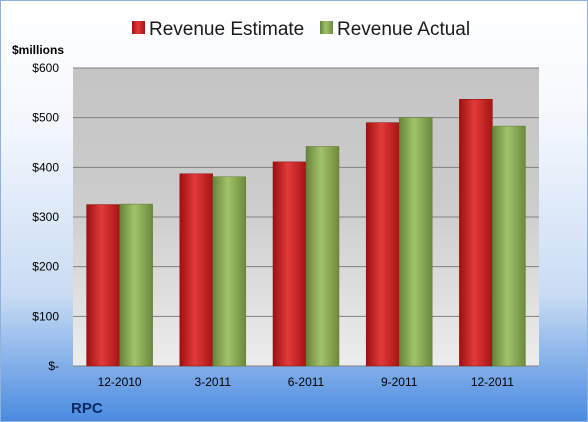 The height and width of the screenshot is (422, 588). What do you see at coordinates (120, 382) in the screenshot?
I see `x-tick-label: 12-2010` at bounding box center [120, 382].